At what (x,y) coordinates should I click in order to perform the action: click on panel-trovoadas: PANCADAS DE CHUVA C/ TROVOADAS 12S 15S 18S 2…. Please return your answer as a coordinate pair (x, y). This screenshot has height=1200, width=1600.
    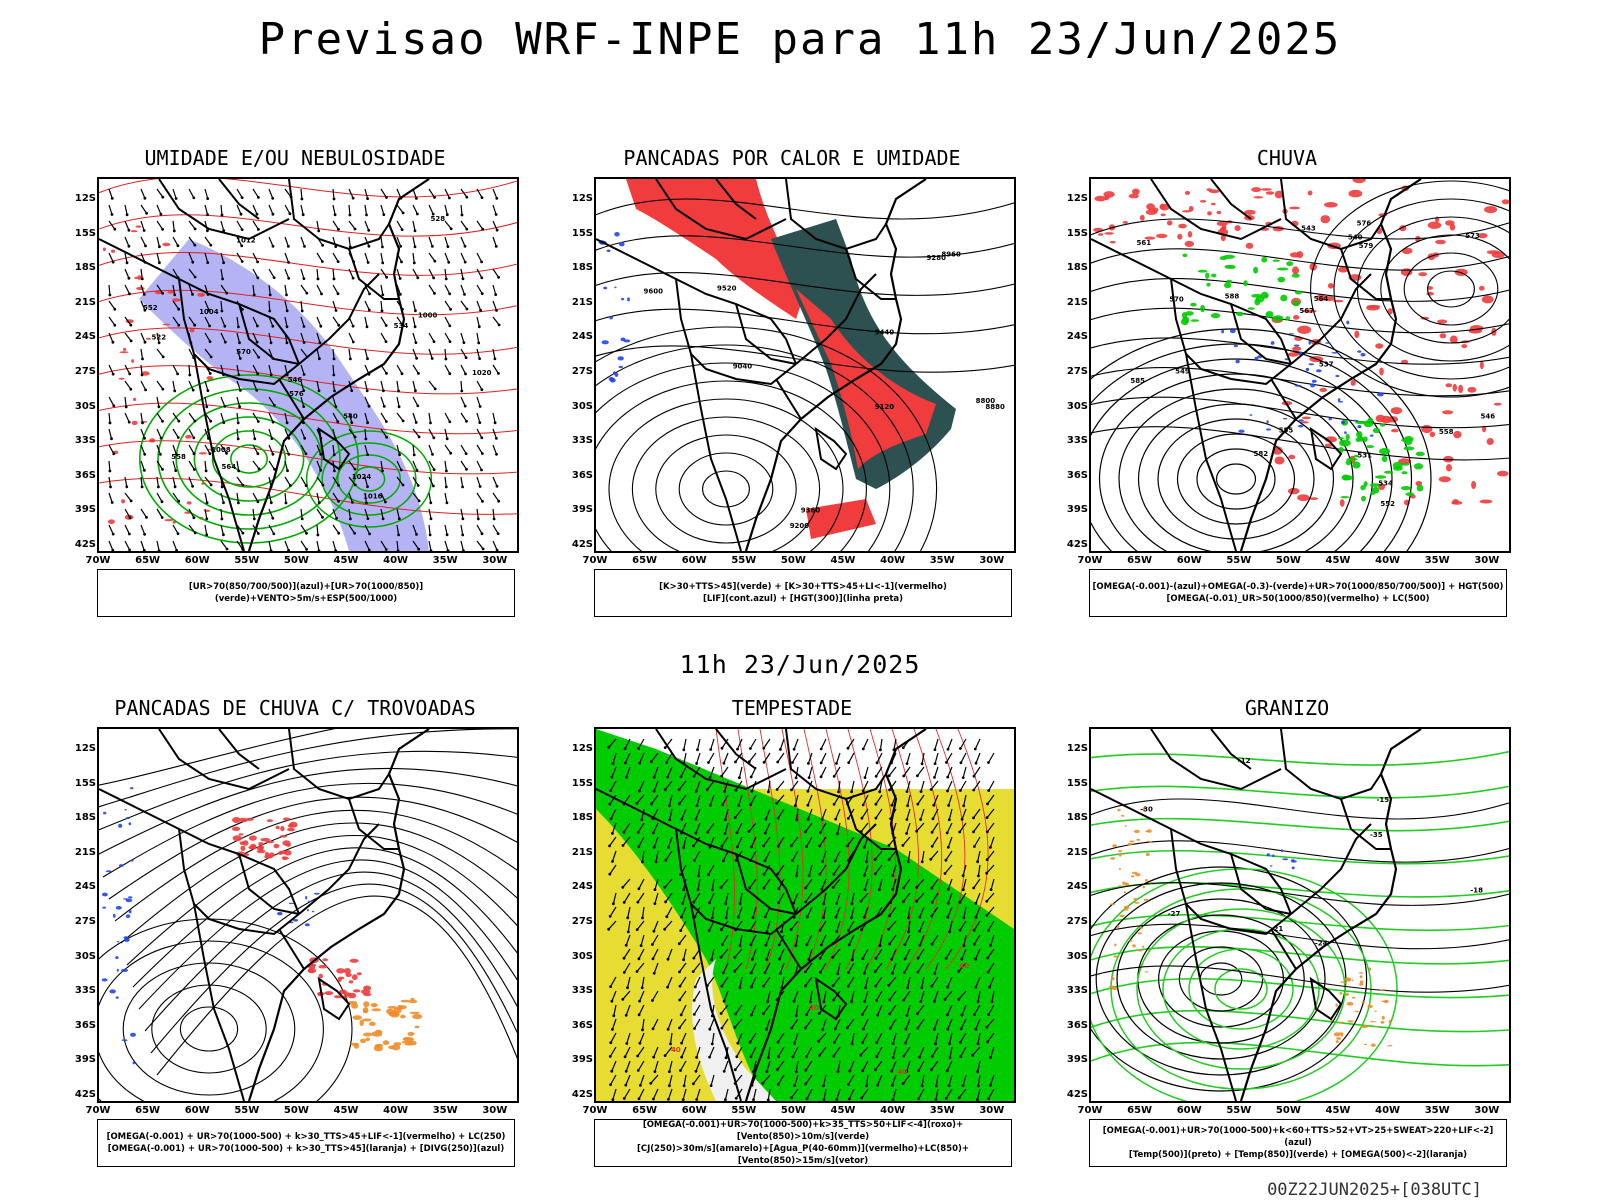
    Looking at the image, I should click on (295, 941).